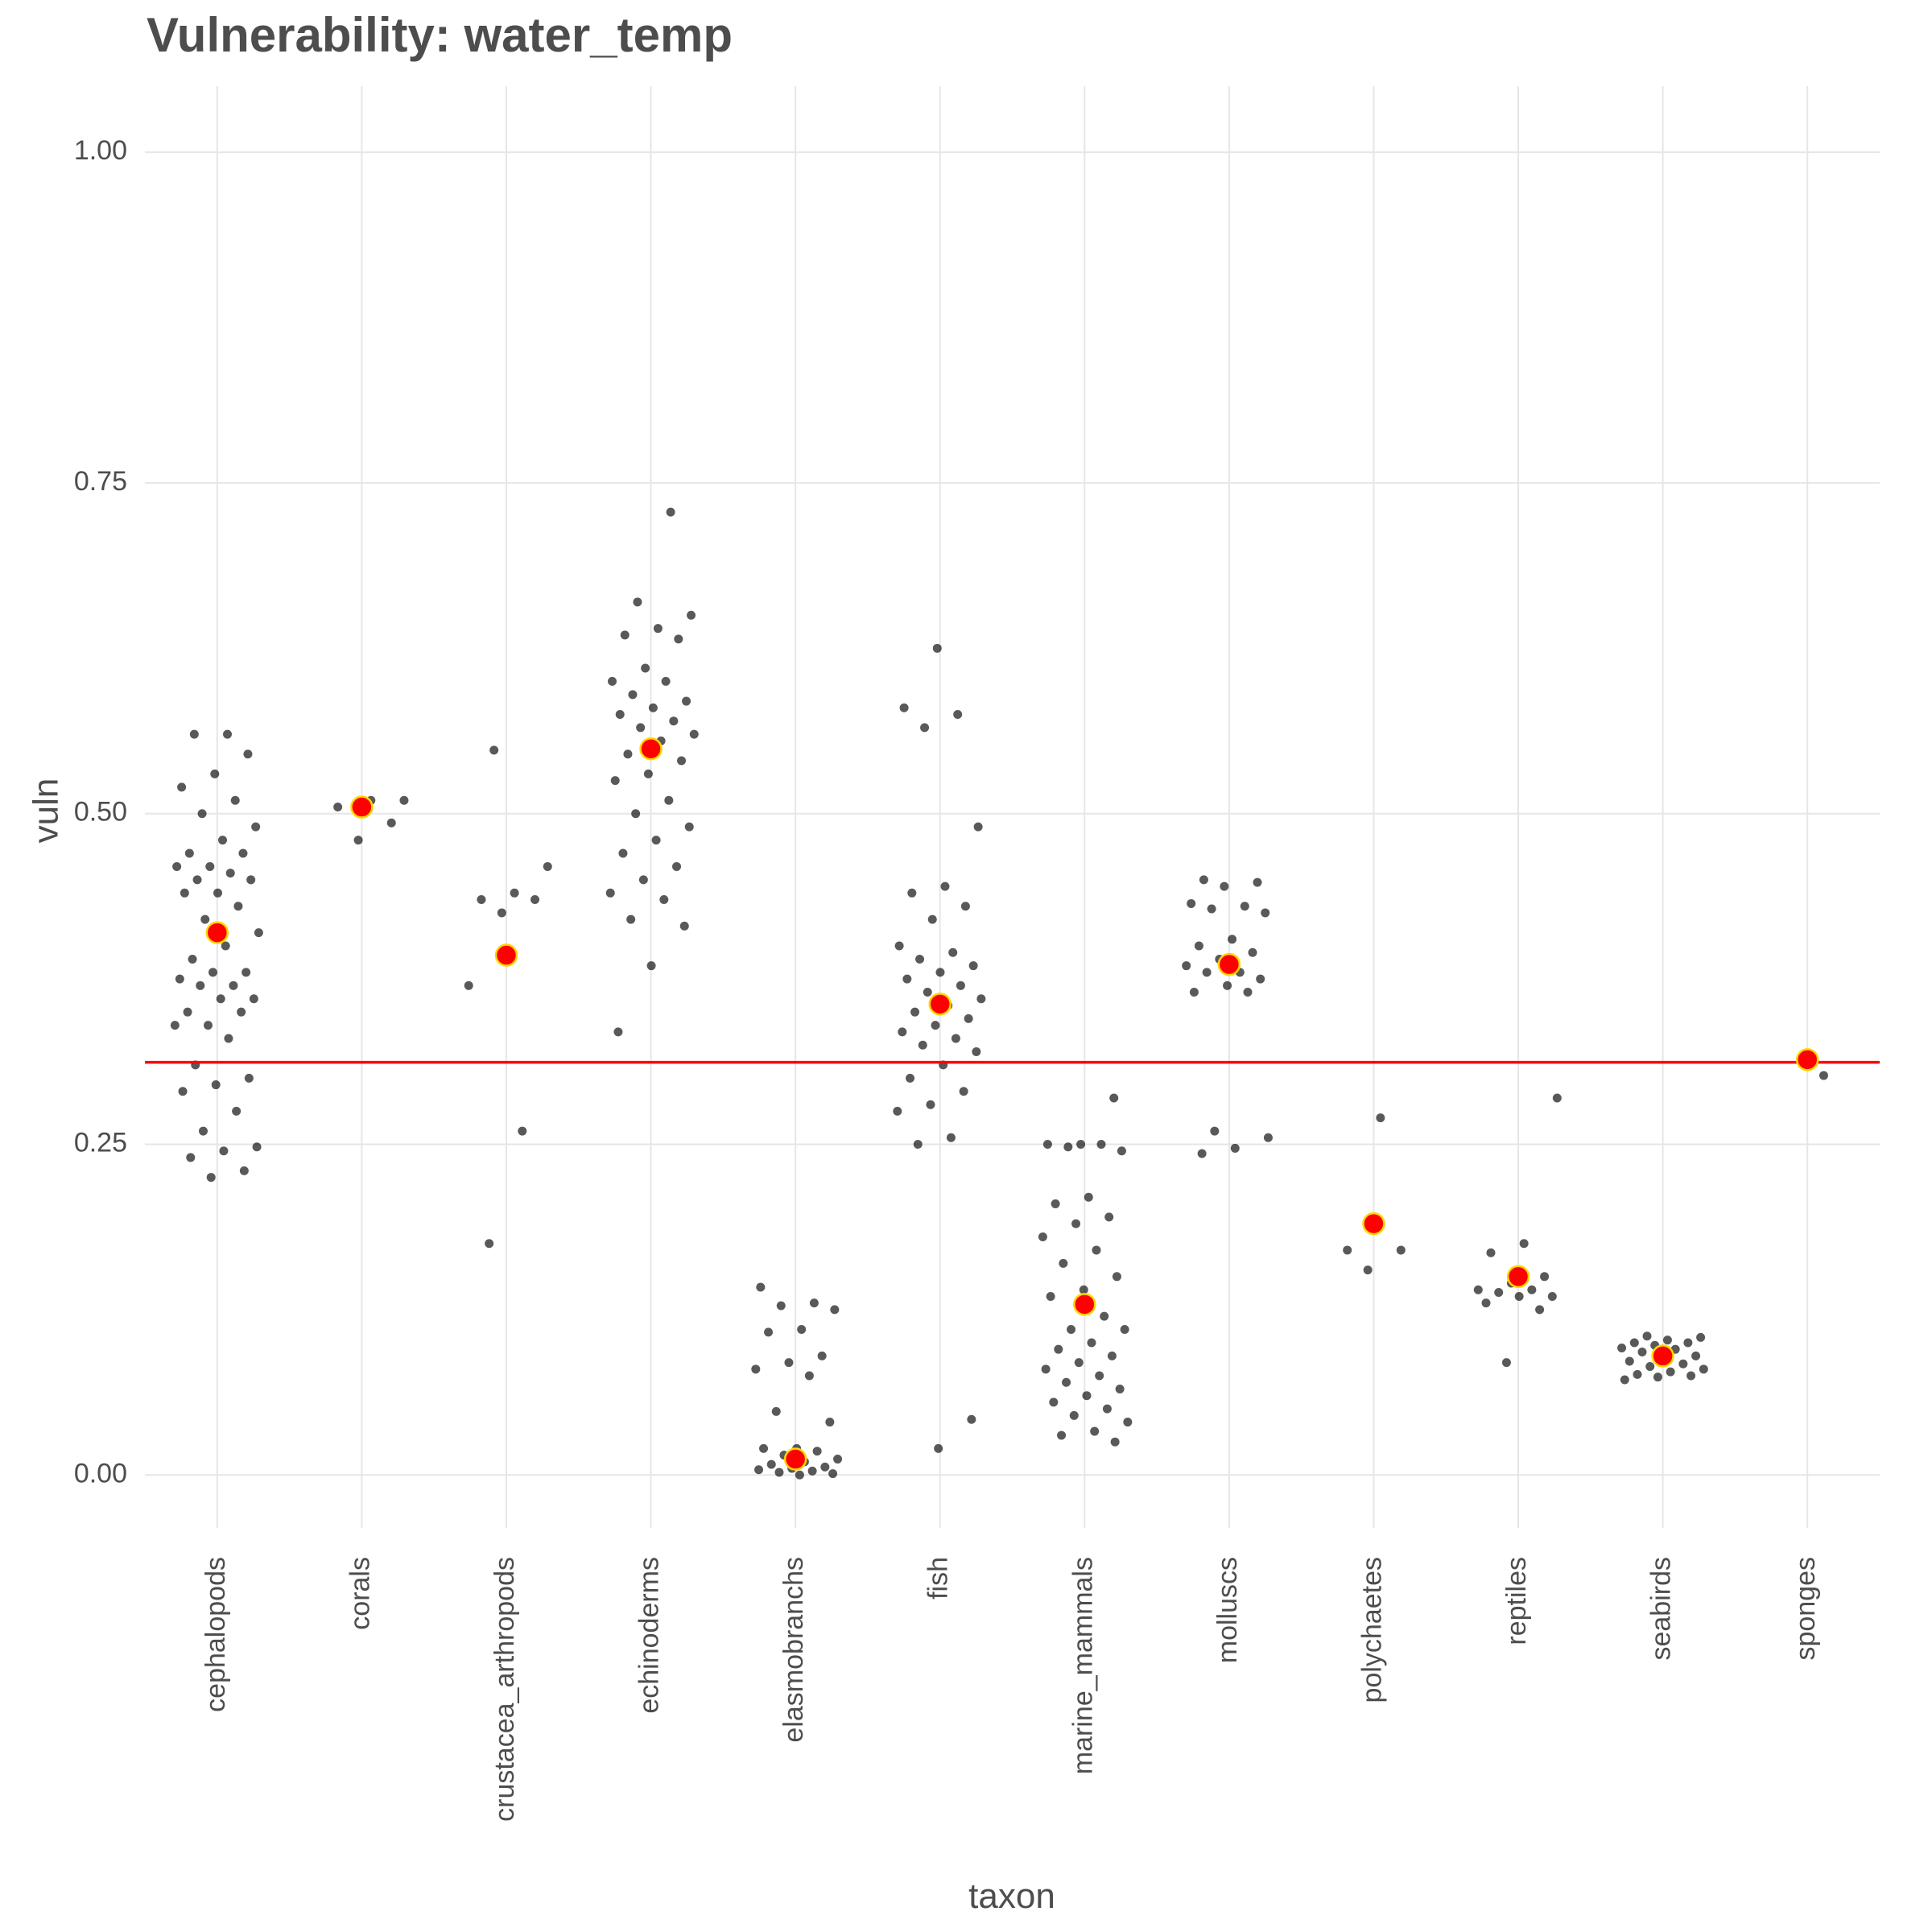 This screenshot has height=1932, width=1932. Describe the element at coordinates (1371, 1630) in the screenshot. I see `x-tick-label: polychaetes` at that location.